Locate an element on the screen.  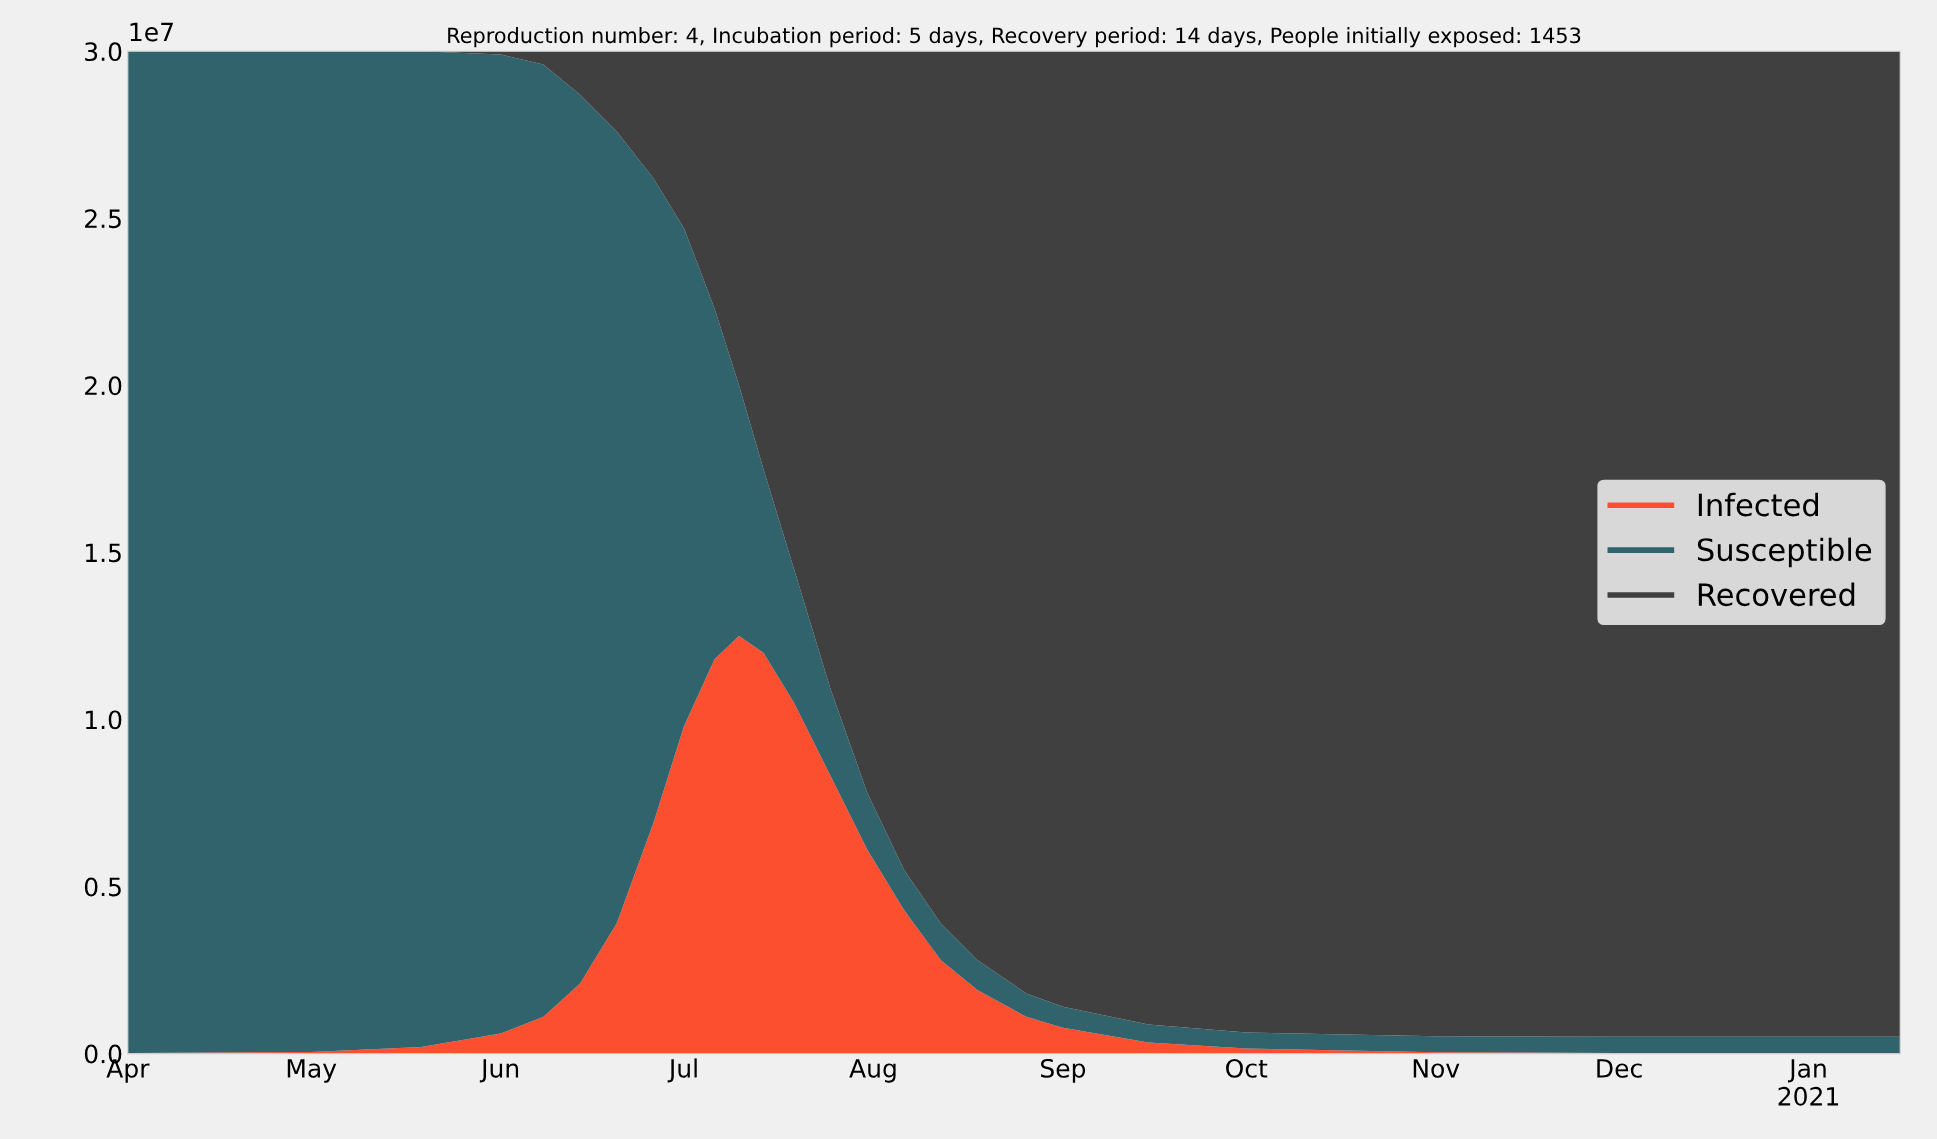
y-tick-label: 0.5 is located at coordinates (102, 887).